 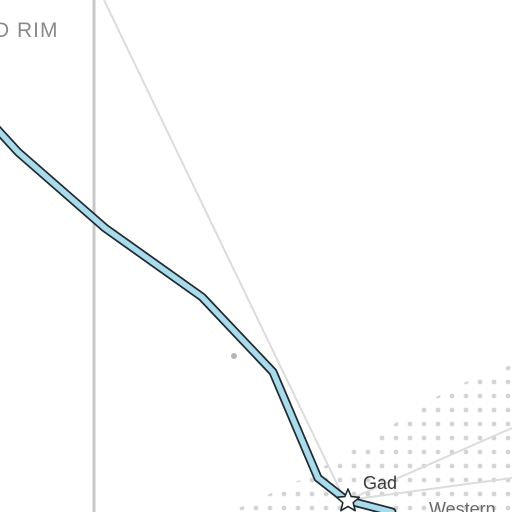 I want to click on region-label: D RIM, so click(x=29, y=30).